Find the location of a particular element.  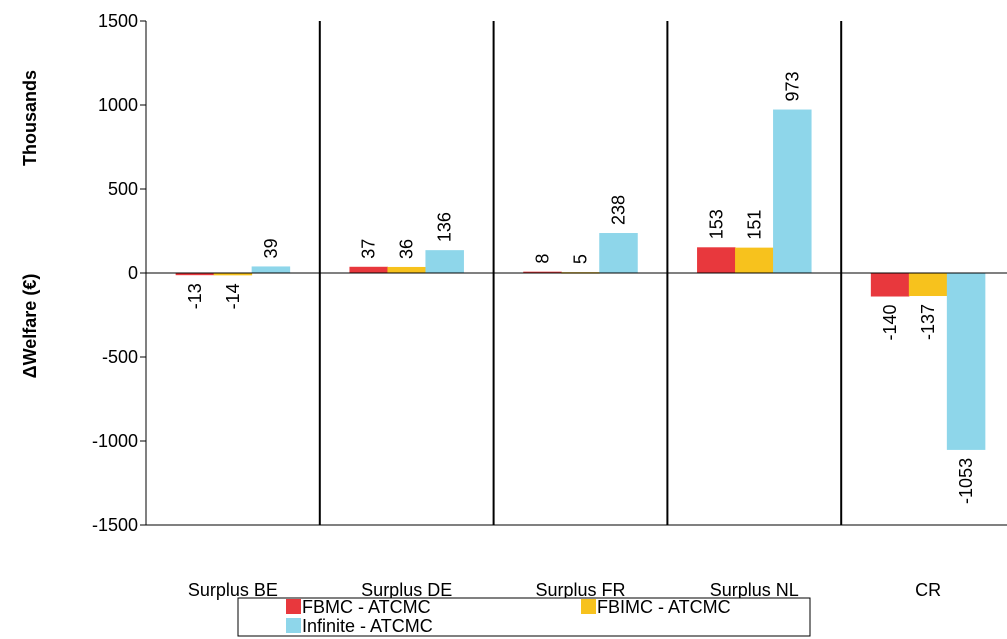

y-tick-label: 1000 is located at coordinates (118, 105).